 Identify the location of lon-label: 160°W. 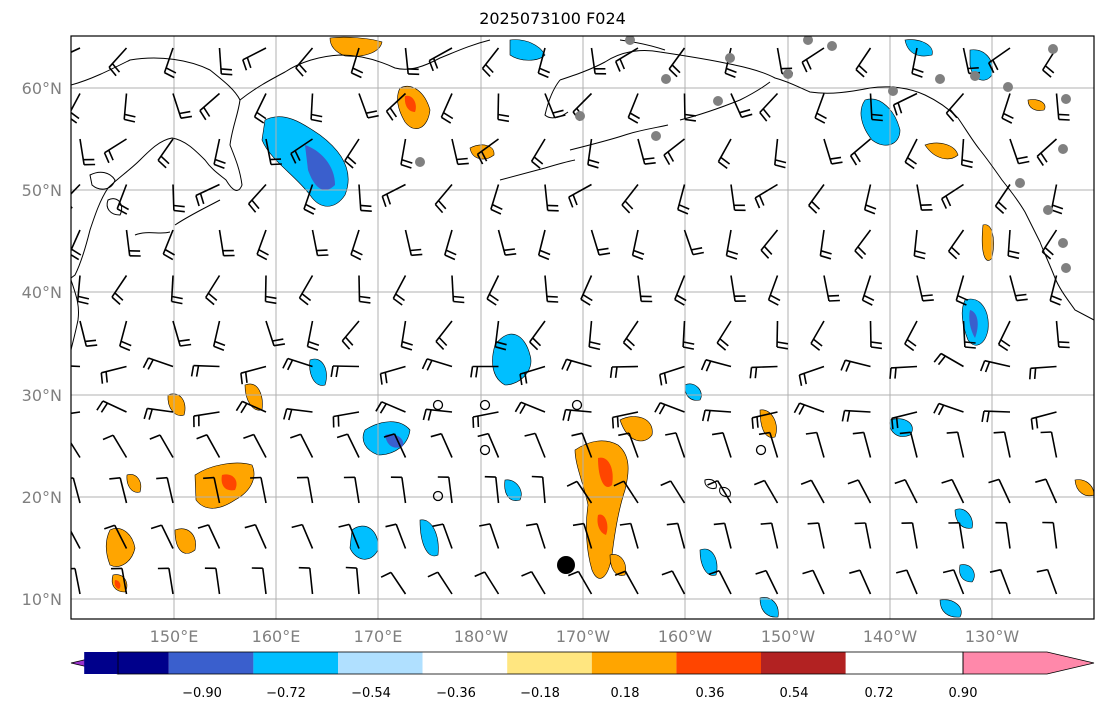
(685, 636).